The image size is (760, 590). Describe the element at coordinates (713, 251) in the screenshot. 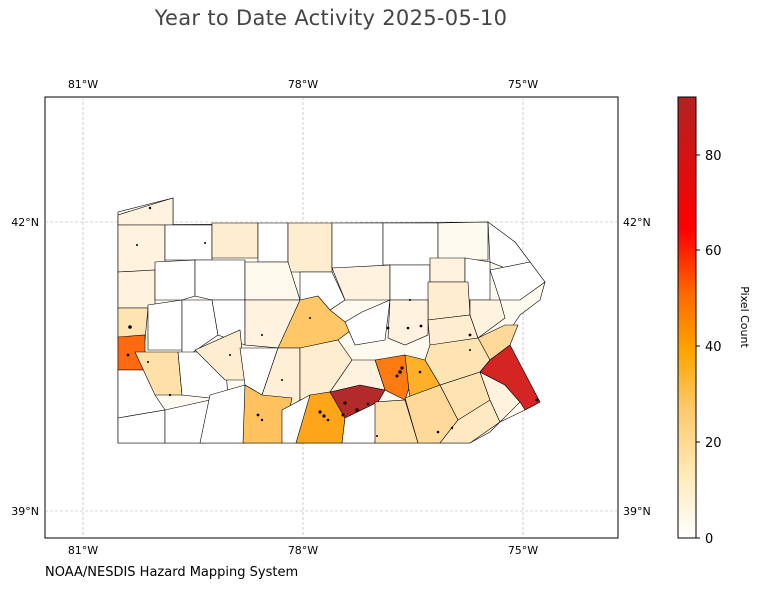

I see `colorbar-tick-label-60: 60` at that location.